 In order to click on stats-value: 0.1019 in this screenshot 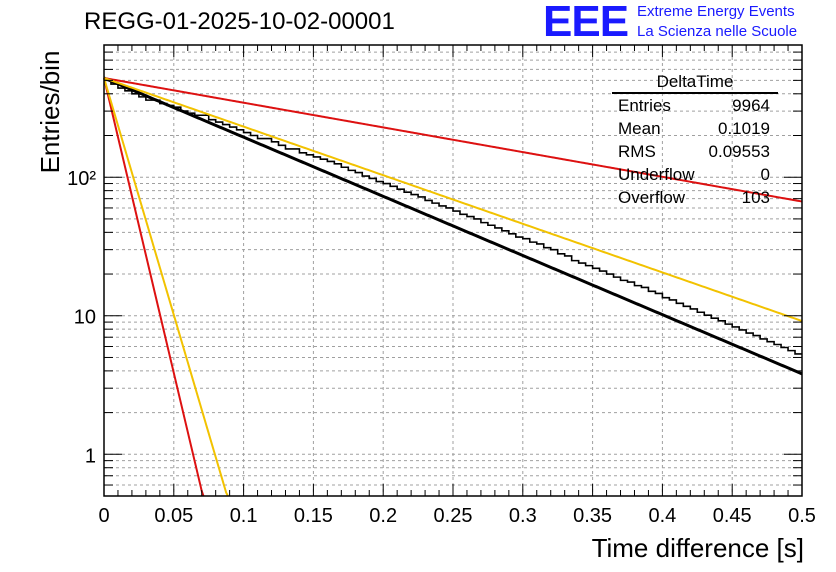, I will do `click(744, 128)`.